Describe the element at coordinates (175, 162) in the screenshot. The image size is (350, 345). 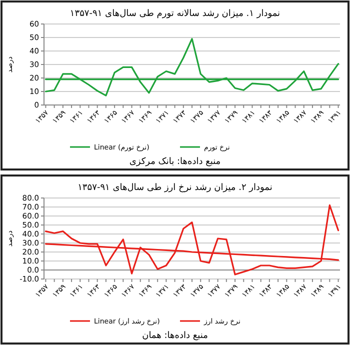
I see `text: منبع داده‌ها: بانک مرکزی` at that location.